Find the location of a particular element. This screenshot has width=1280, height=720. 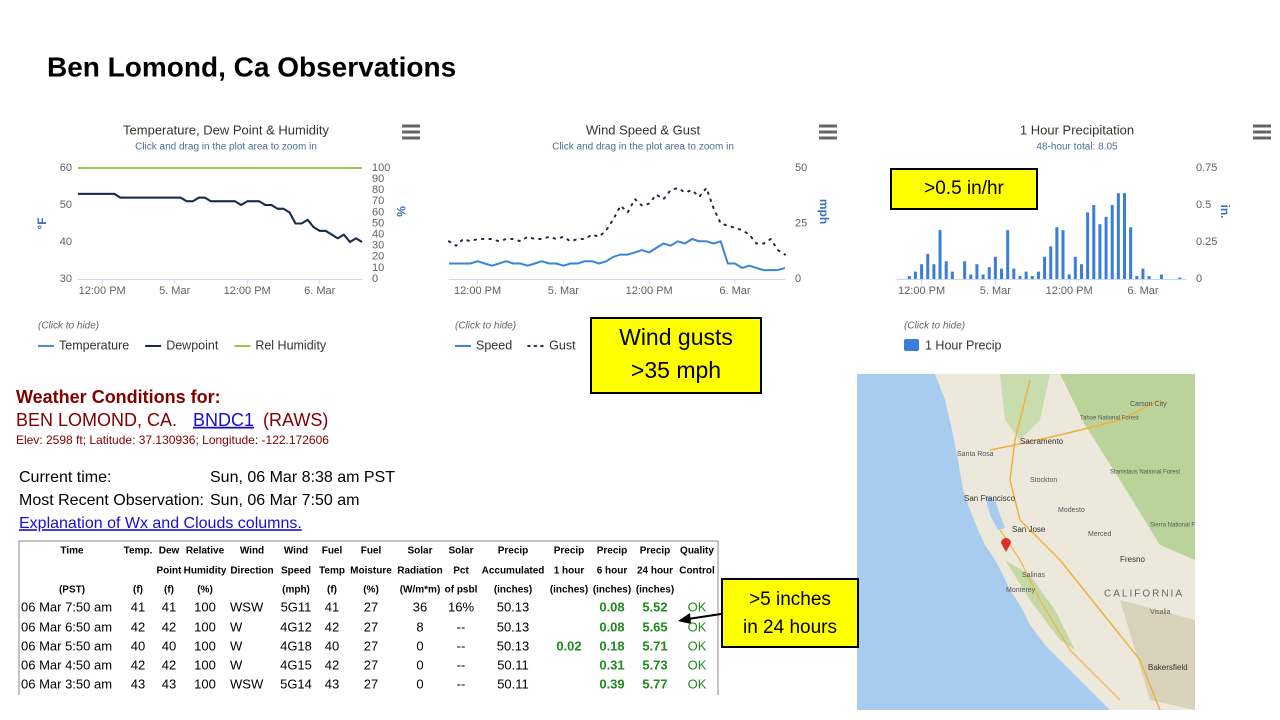

map-ocean is located at coordinates (983, 542).